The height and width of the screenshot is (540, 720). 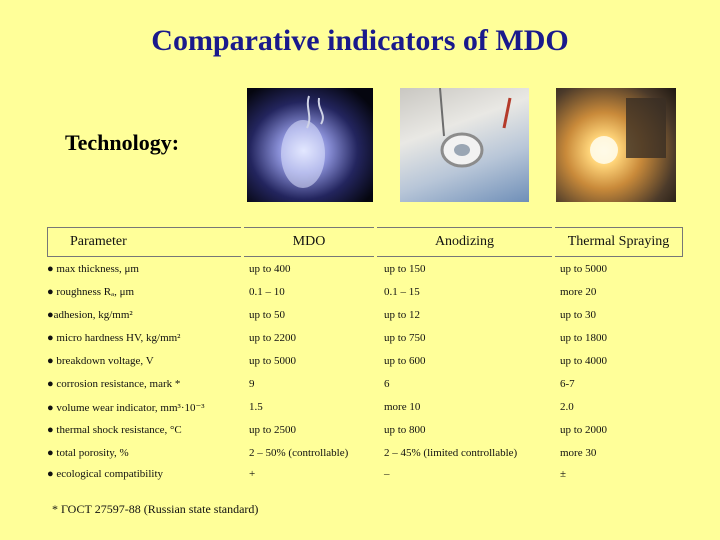 I want to click on row-parameter: ● total porosity, %, so click(x=88, y=453).